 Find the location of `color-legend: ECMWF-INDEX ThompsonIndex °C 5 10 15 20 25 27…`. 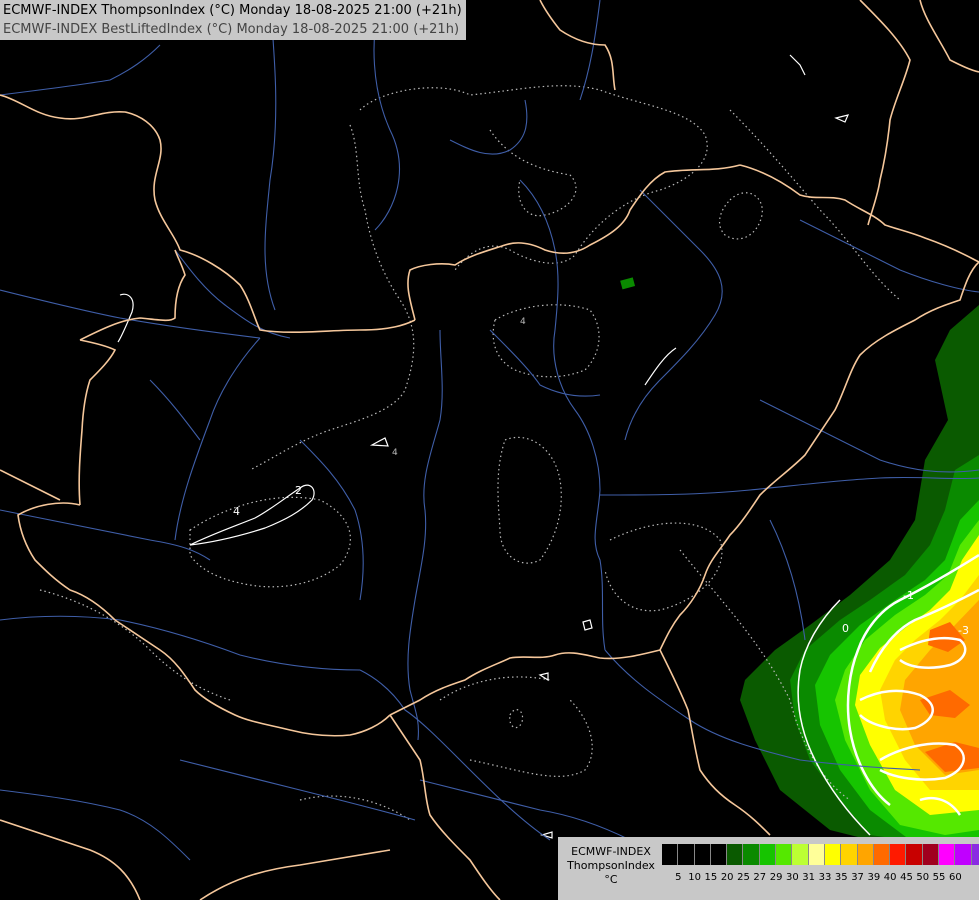

color-legend: ECMWF-INDEX ThompsonIndex °C 5 10 15 20 25 27… is located at coordinates (768, 868).